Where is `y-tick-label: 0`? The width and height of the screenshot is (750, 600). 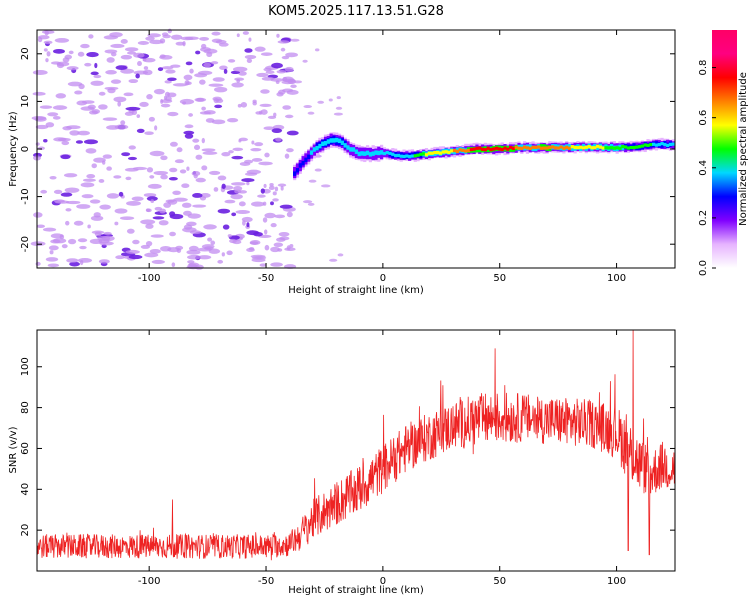
y-tick-label: 0 is located at coordinates (25, 149).